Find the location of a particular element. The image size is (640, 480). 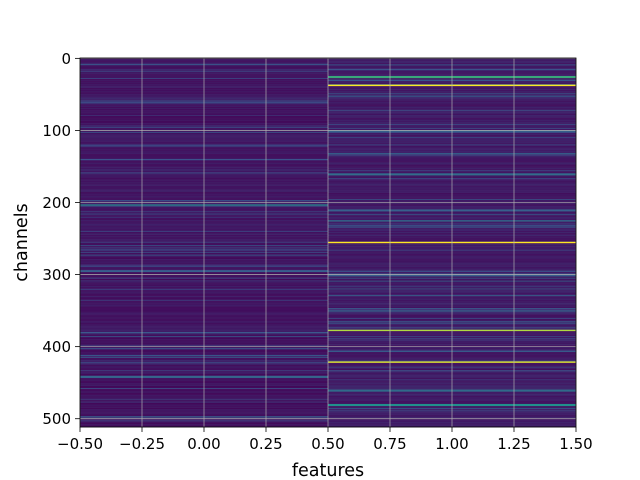

x-tick-label: 1.25 is located at coordinates (513, 444).